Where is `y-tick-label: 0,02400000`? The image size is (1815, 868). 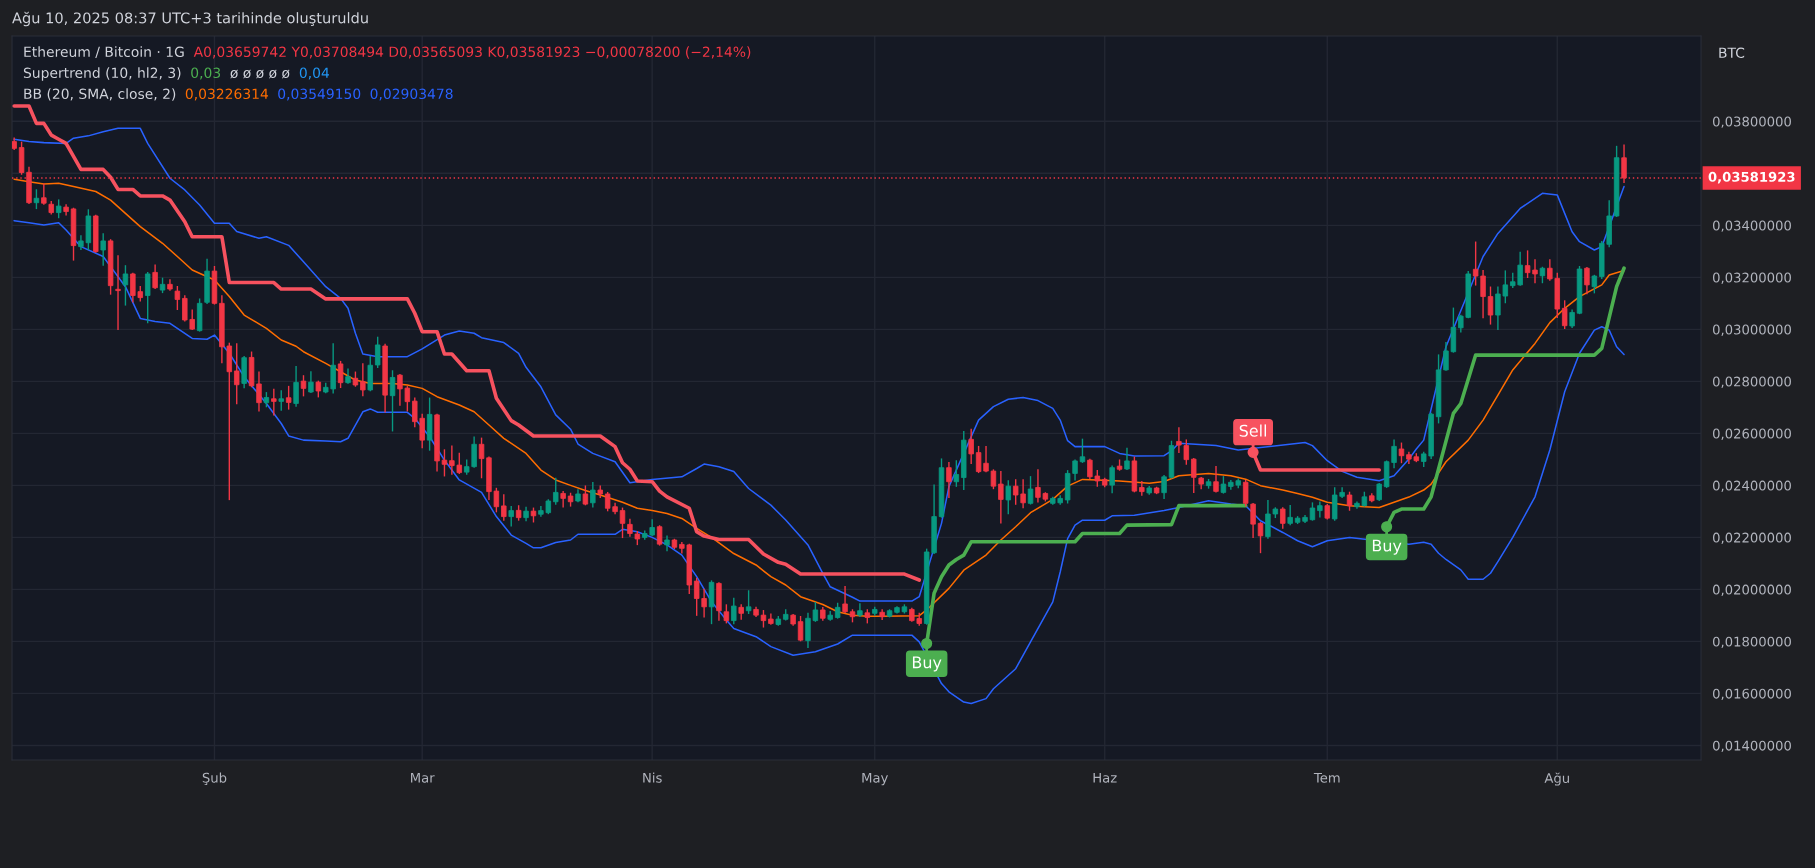
y-tick-label: 0,02400000 is located at coordinates (1751, 486).